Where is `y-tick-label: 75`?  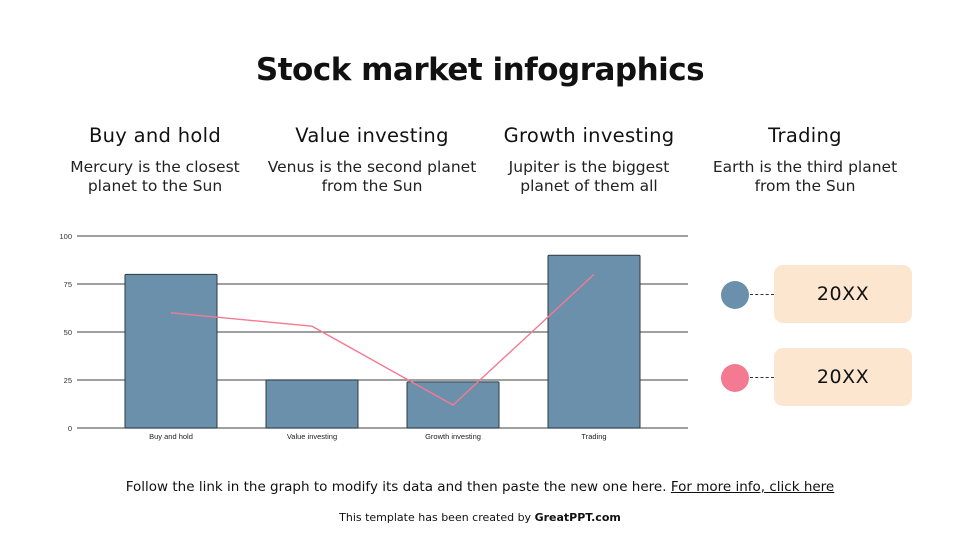
y-tick-label: 75 is located at coordinates (68, 284).